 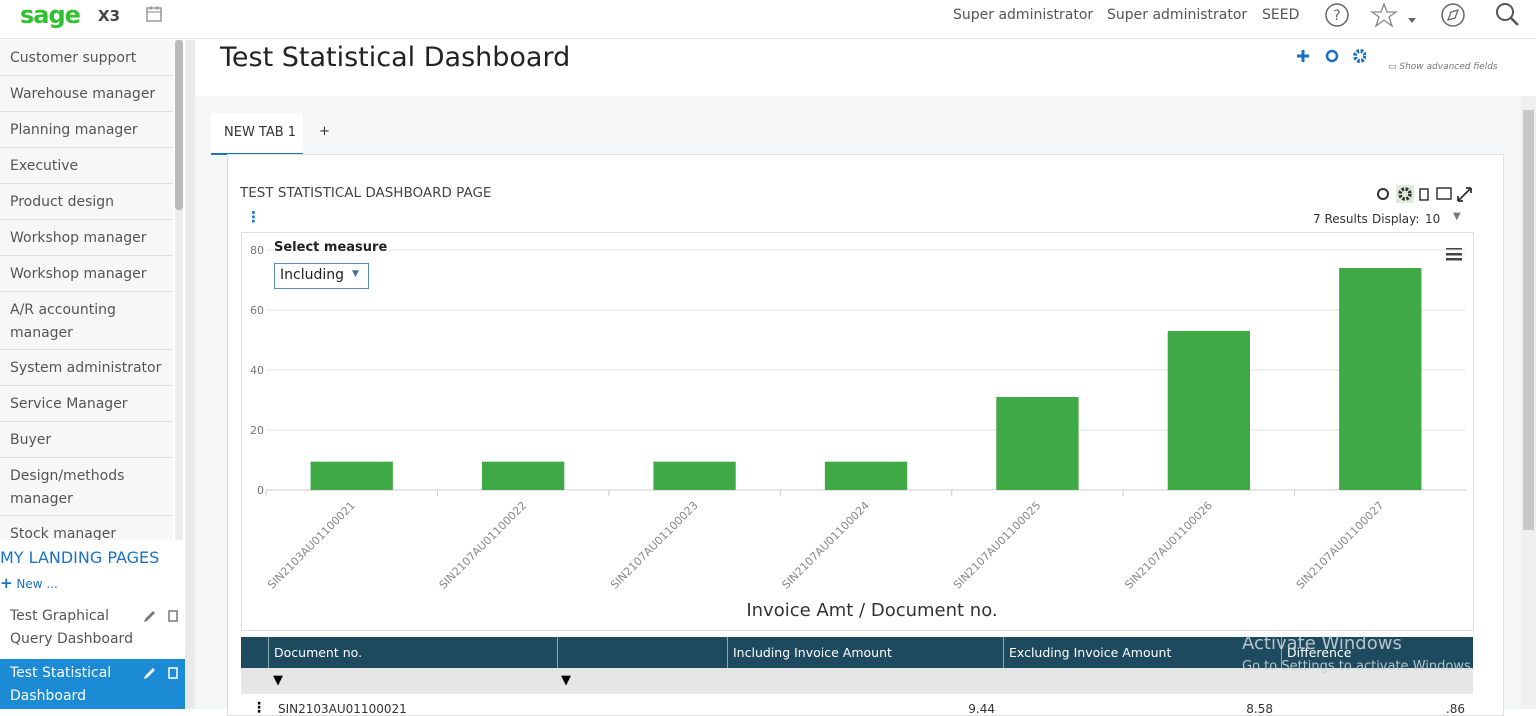 What do you see at coordinates (1340, 219) in the screenshot?
I see `results-count: 7 Results` at bounding box center [1340, 219].